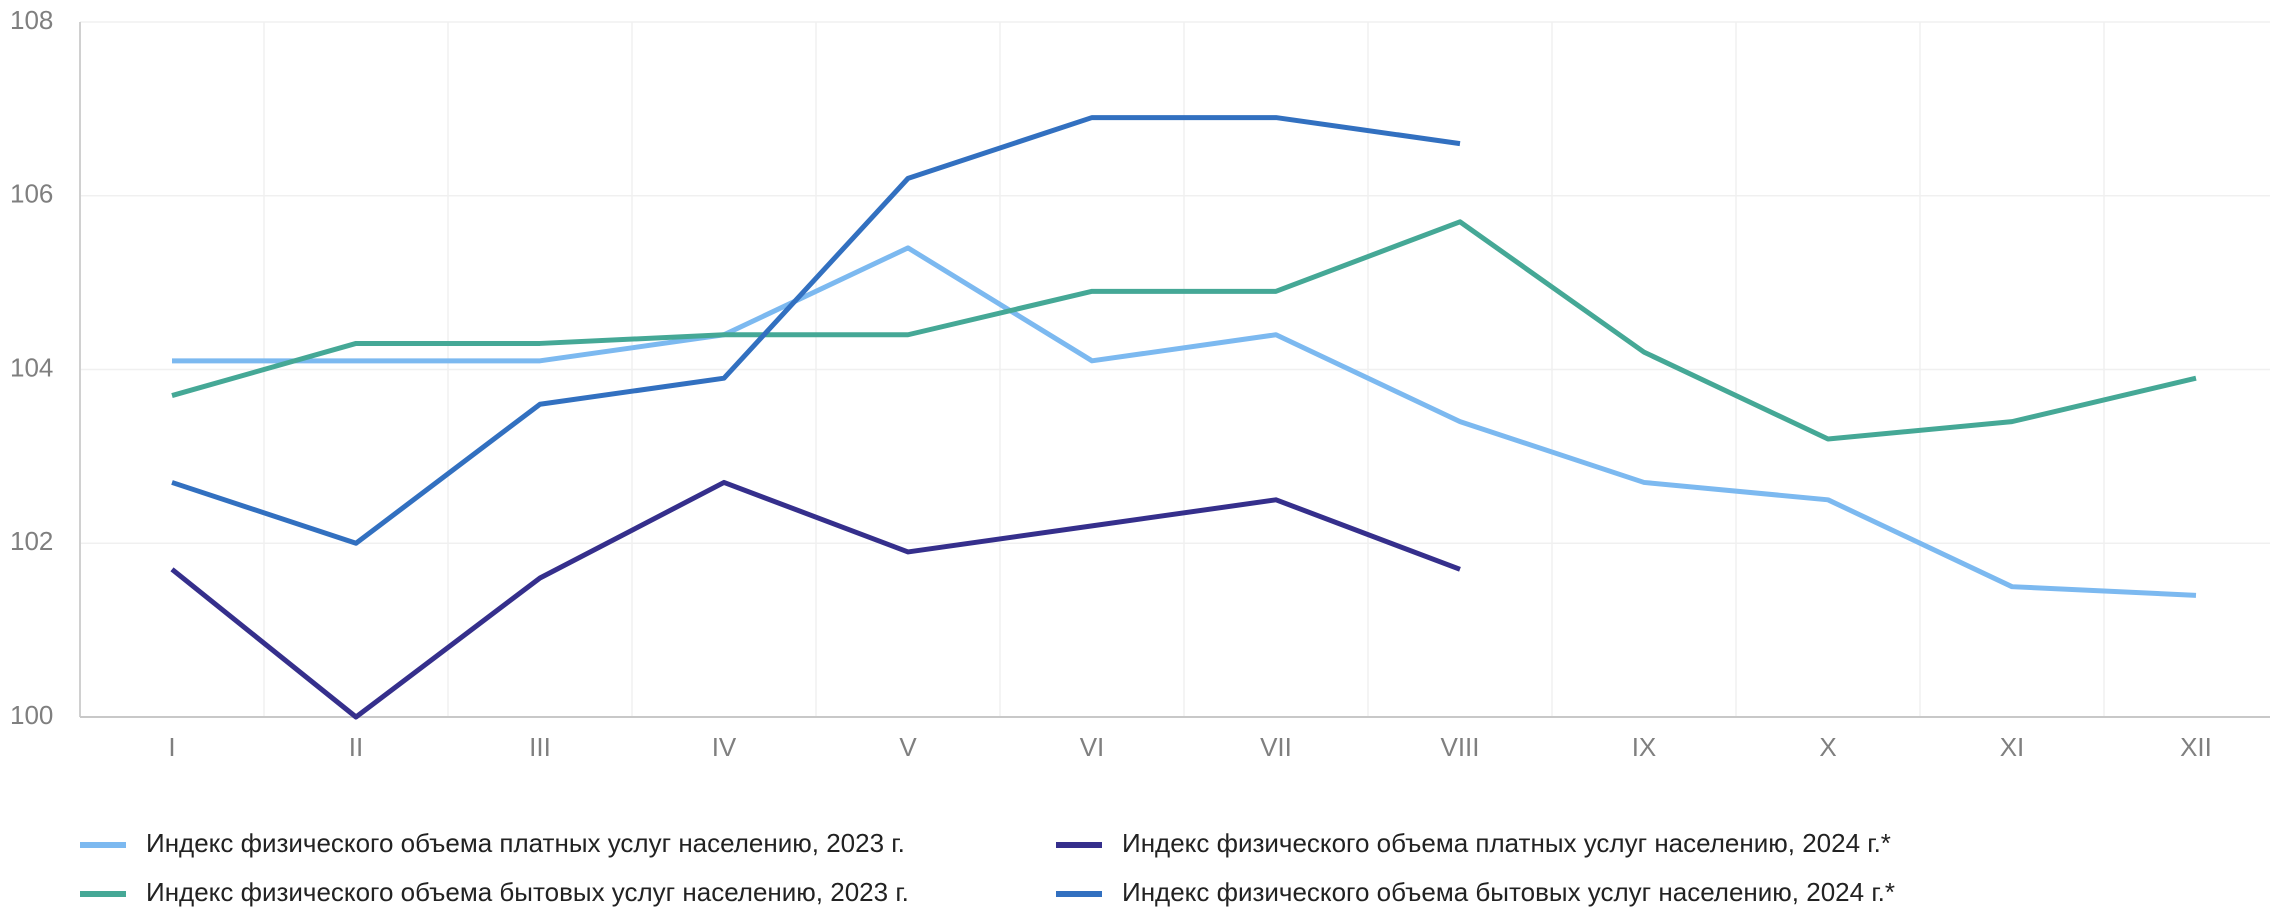 The height and width of the screenshot is (909, 2272). What do you see at coordinates (1276, 747) in the screenshot?
I see `x-tick-label: VII` at bounding box center [1276, 747].